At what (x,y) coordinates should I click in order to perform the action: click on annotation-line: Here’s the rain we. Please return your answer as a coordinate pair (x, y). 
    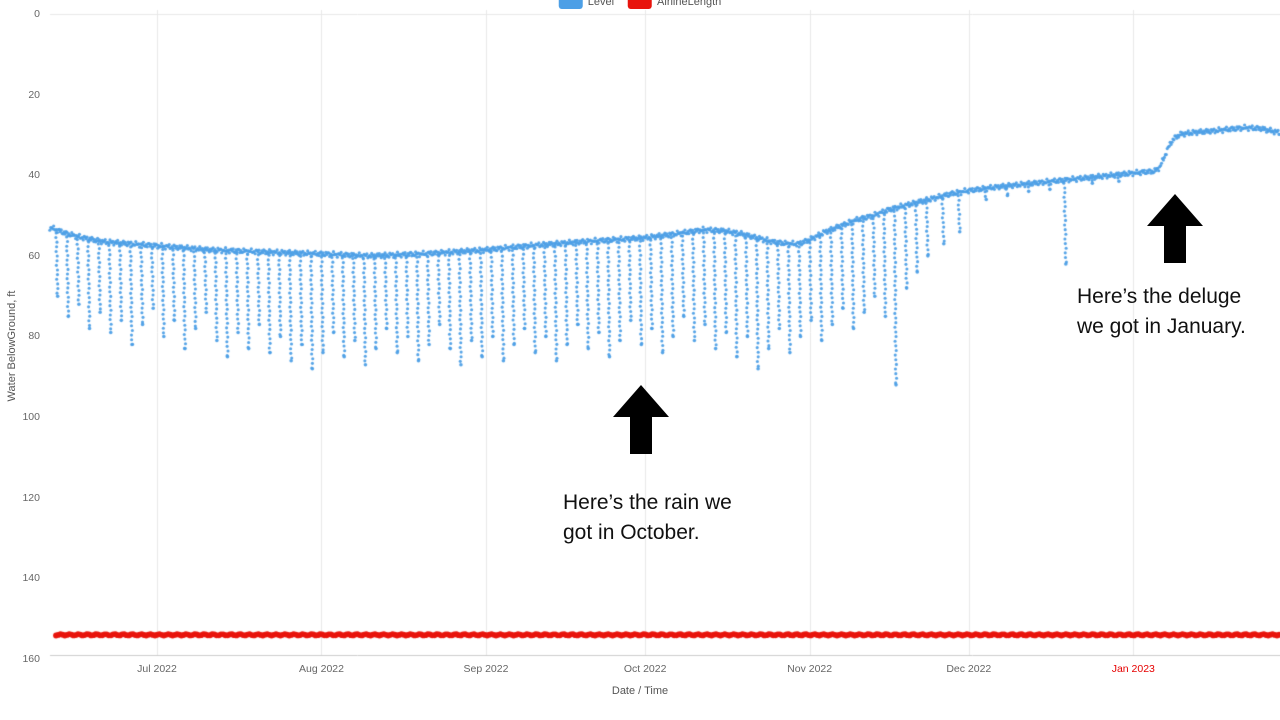
    Looking at the image, I should click on (647, 502).